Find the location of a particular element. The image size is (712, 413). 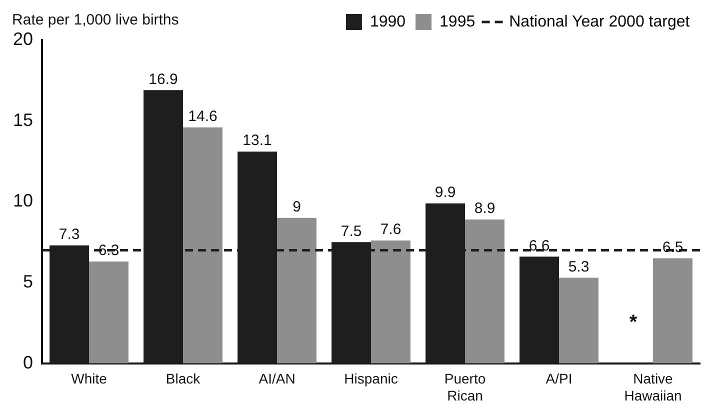

y-tick-label: 15 is located at coordinates (23, 120).